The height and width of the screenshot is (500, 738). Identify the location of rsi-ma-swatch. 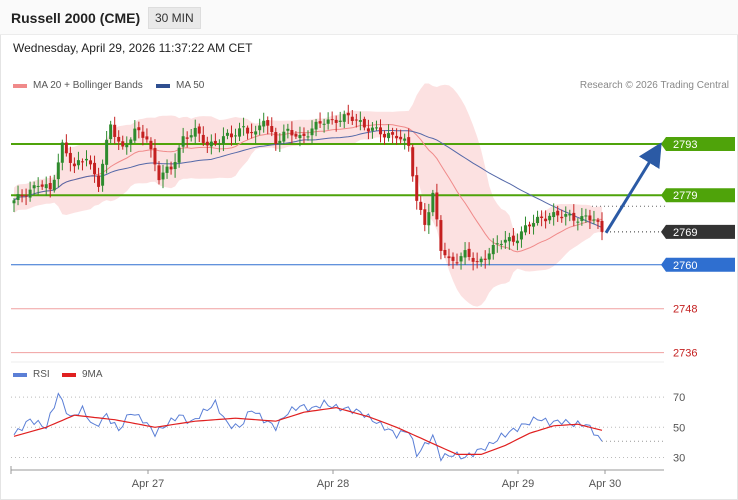
(69, 374).